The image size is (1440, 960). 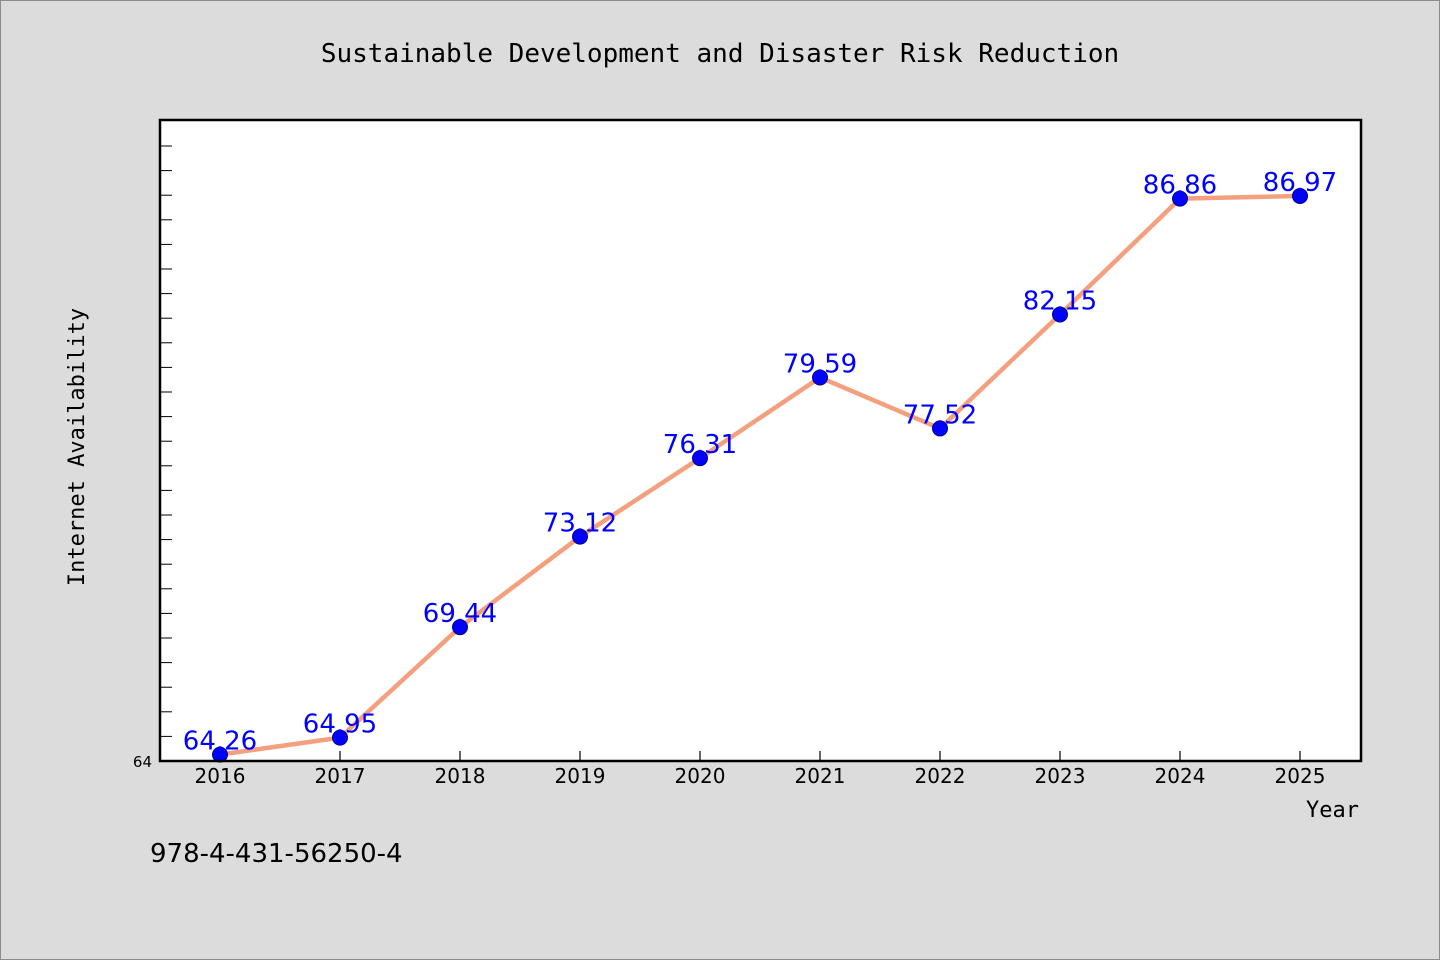 What do you see at coordinates (1300, 183) in the screenshot?
I see `data-label: 86.97` at bounding box center [1300, 183].